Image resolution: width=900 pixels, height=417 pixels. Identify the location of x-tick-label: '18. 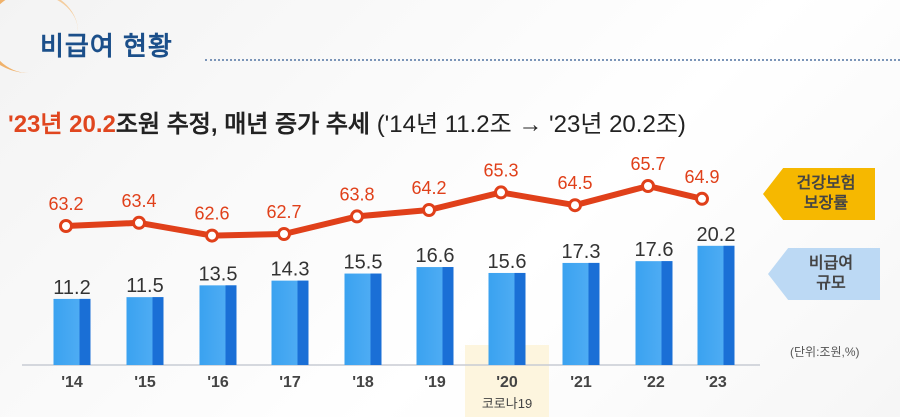
(363, 382).